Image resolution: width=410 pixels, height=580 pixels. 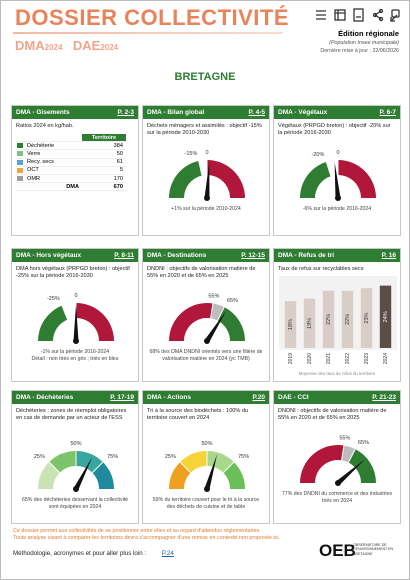 What do you see at coordinates (49, 255) in the screenshot?
I see `card-title: DMA - Hors végétaux` at bounding box center [49, 255].